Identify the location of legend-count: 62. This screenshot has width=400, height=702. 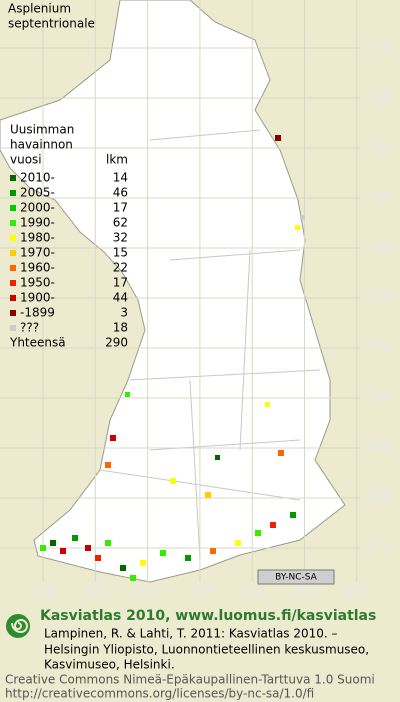
(120, 223).